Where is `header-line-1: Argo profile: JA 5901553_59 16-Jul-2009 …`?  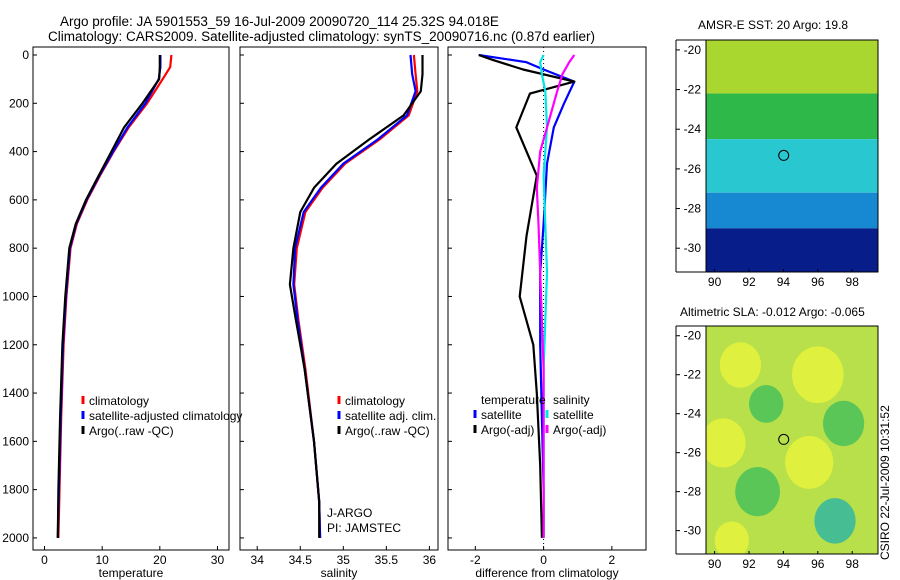
header-line-1: Argo profile: JA 5901553_59 16-Jul-2009 … is located at coordinates (279, 21).